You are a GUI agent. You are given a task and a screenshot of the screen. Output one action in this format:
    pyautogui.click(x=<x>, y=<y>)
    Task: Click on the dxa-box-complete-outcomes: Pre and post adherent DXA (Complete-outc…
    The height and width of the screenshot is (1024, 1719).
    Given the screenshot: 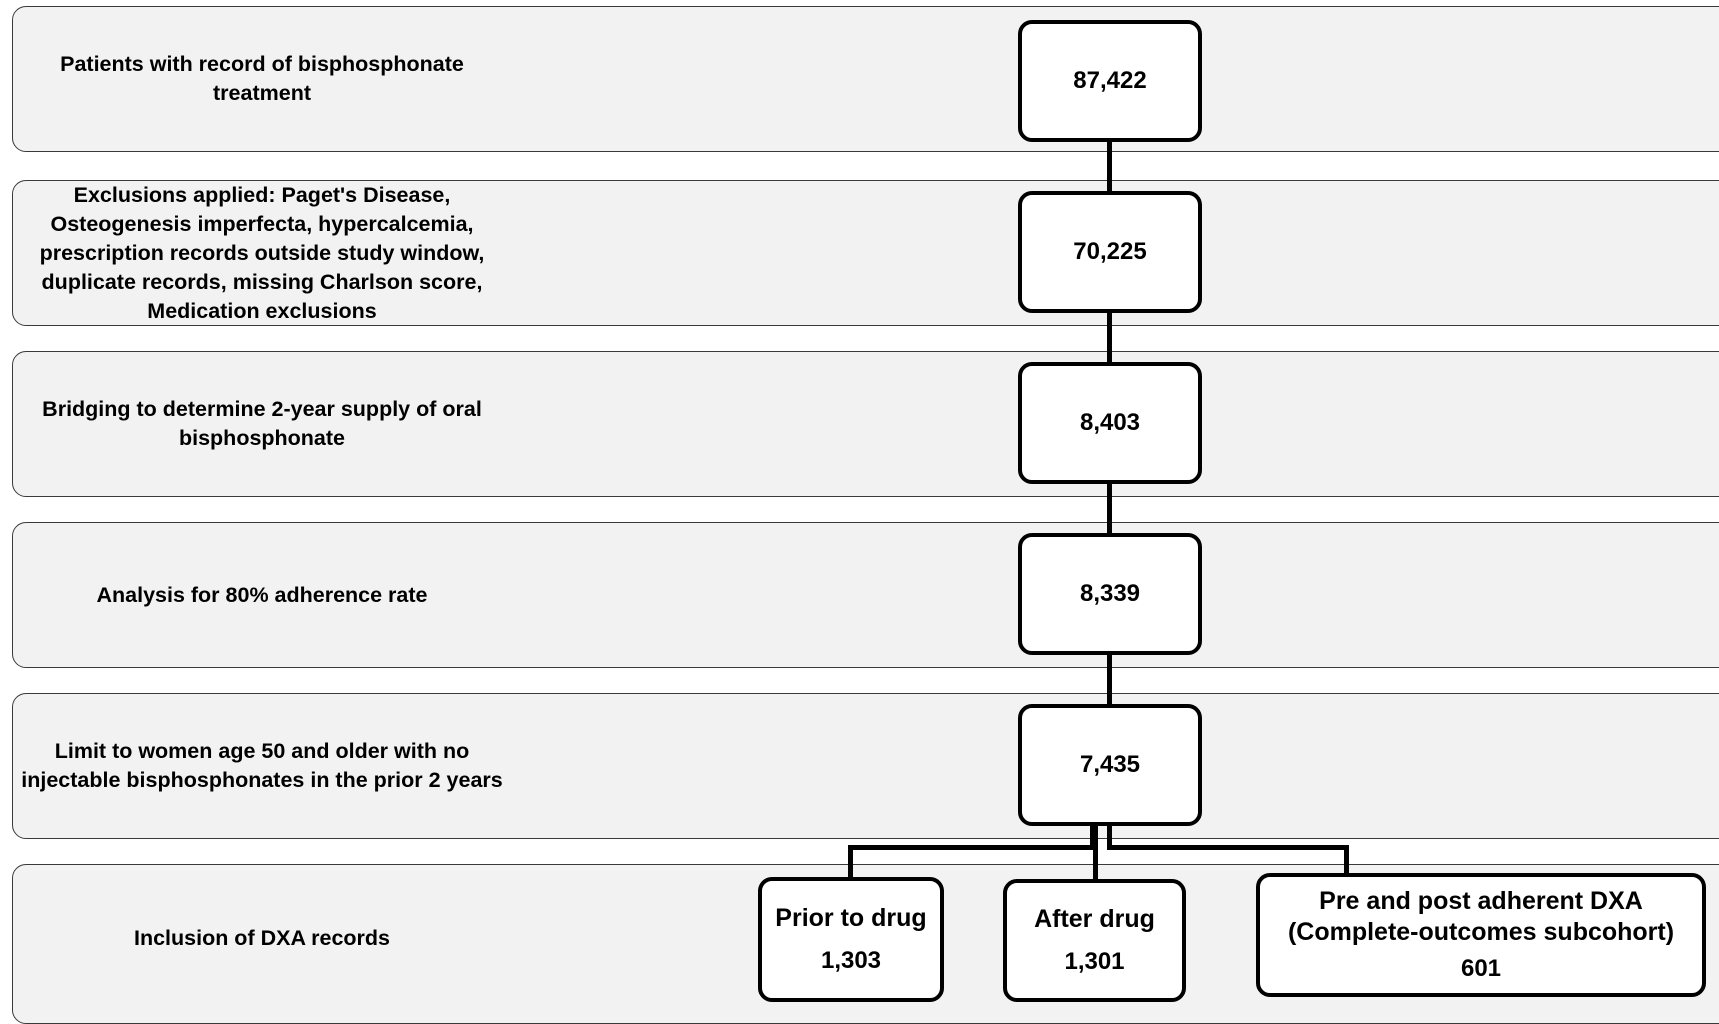 What is the action you would take?
    pyautogui.click(x=1481, y=935)
    